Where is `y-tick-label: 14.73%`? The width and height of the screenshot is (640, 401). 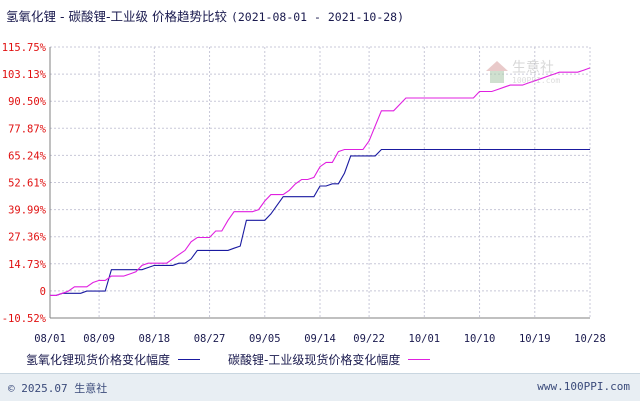 y-tick-label: 14.73% is located at coordinates (27, 265).